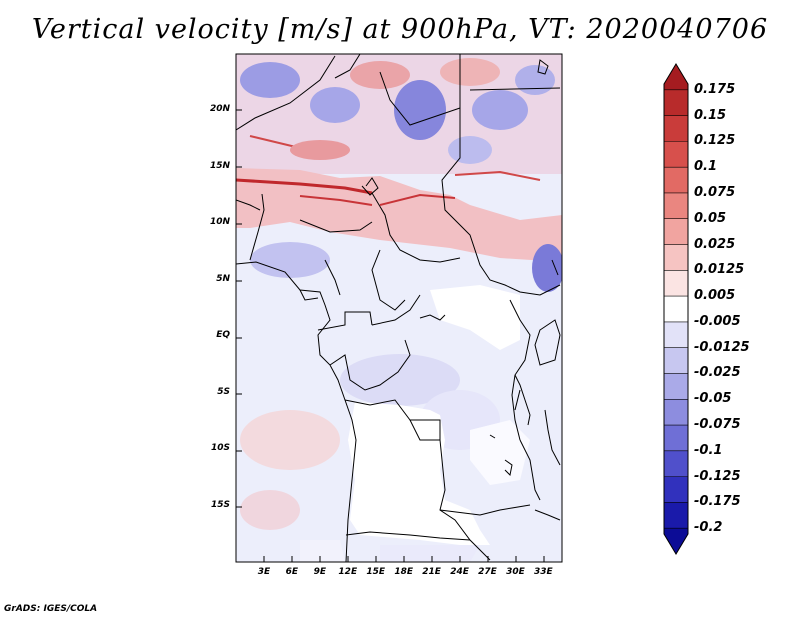 The image size is (800, 618). What do you see at coordinates (715, 89) in the screenshot?
I see `colorbar-label: 0.175` at bounding box center [715, 89].